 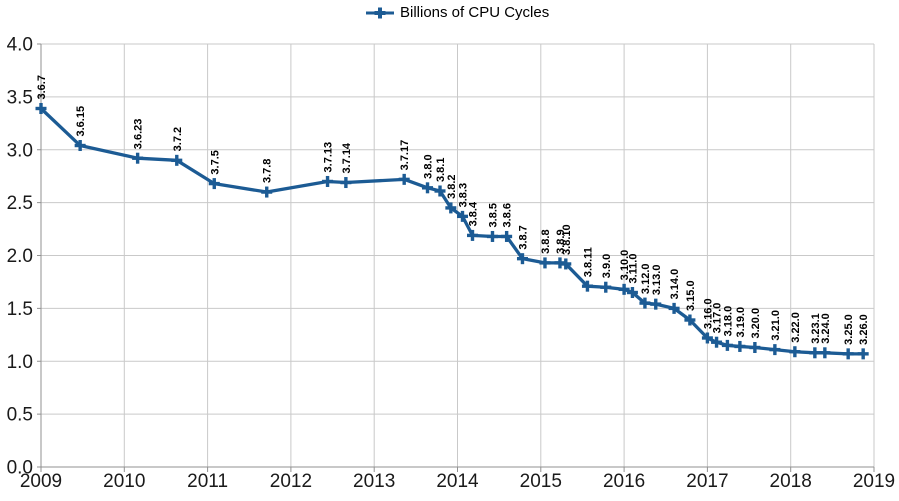 What do you see at coordinates (20, 203) in the screenshot?
I see `y-tick-label: 2.5` at bounding box center [20, 203].